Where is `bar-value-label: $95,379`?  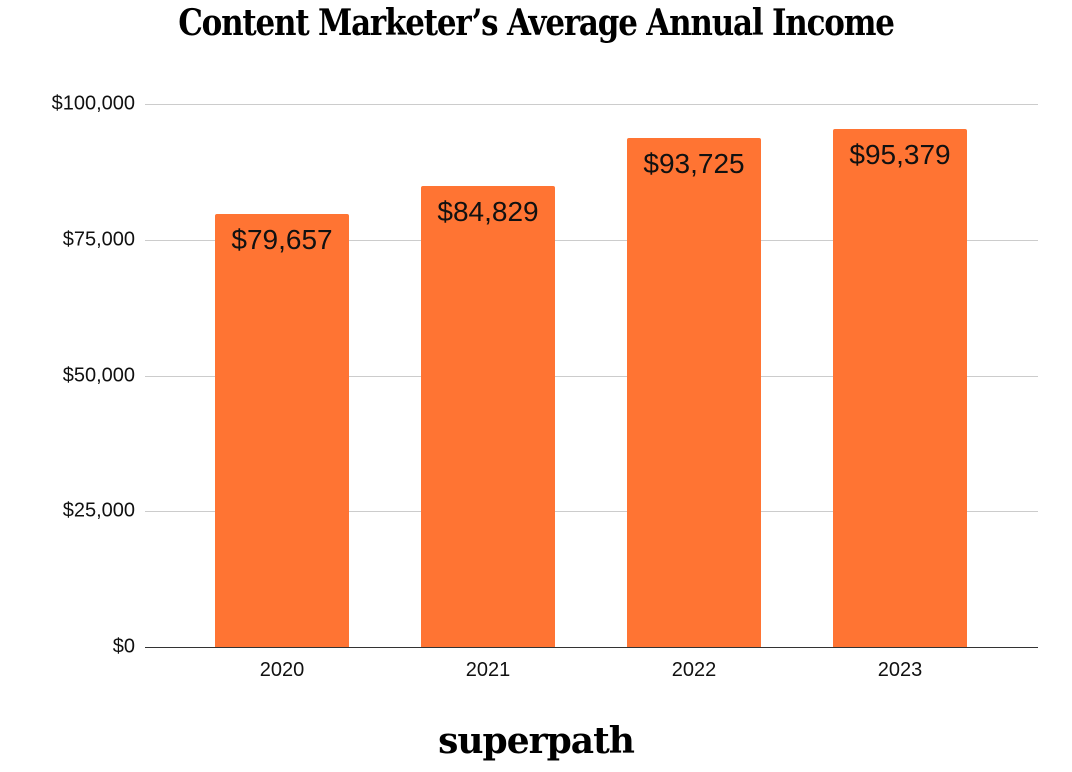
bar-value-label: $95,379 is located at coordinates (900, 155).